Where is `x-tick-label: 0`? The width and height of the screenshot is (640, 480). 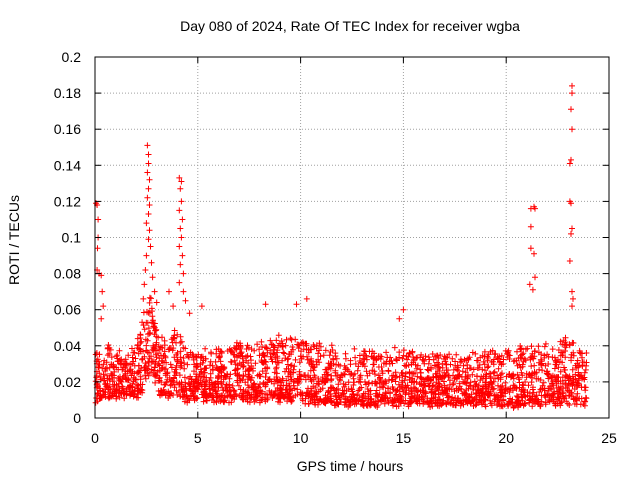
x-tick-label: 0 is located at coordinates (95, 438).